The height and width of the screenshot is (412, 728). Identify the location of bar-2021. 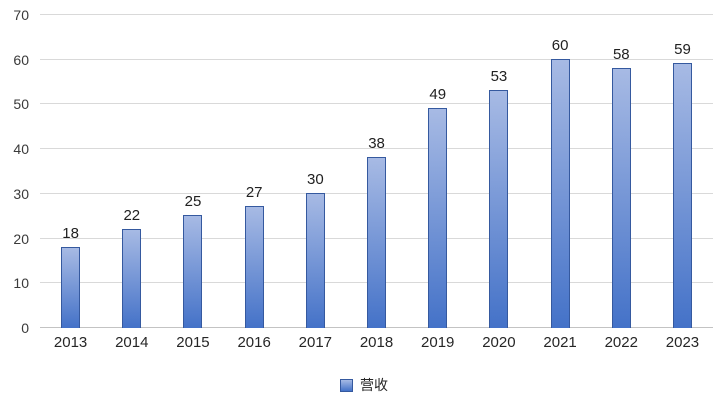
(560, 193).